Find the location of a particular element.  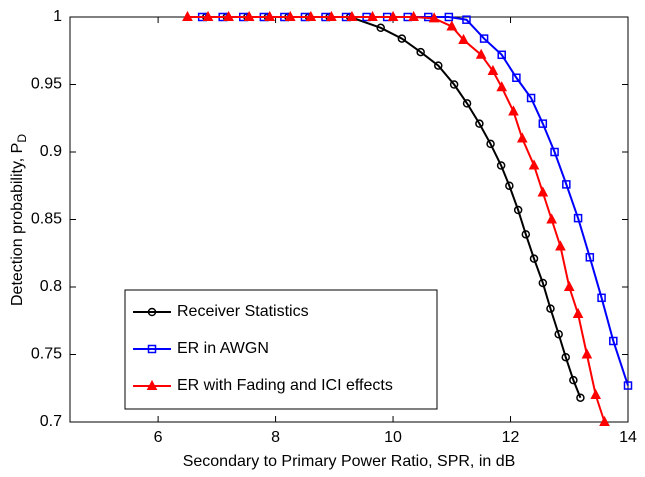

x-tick-label: 10 is located at coordinates (393, 437).